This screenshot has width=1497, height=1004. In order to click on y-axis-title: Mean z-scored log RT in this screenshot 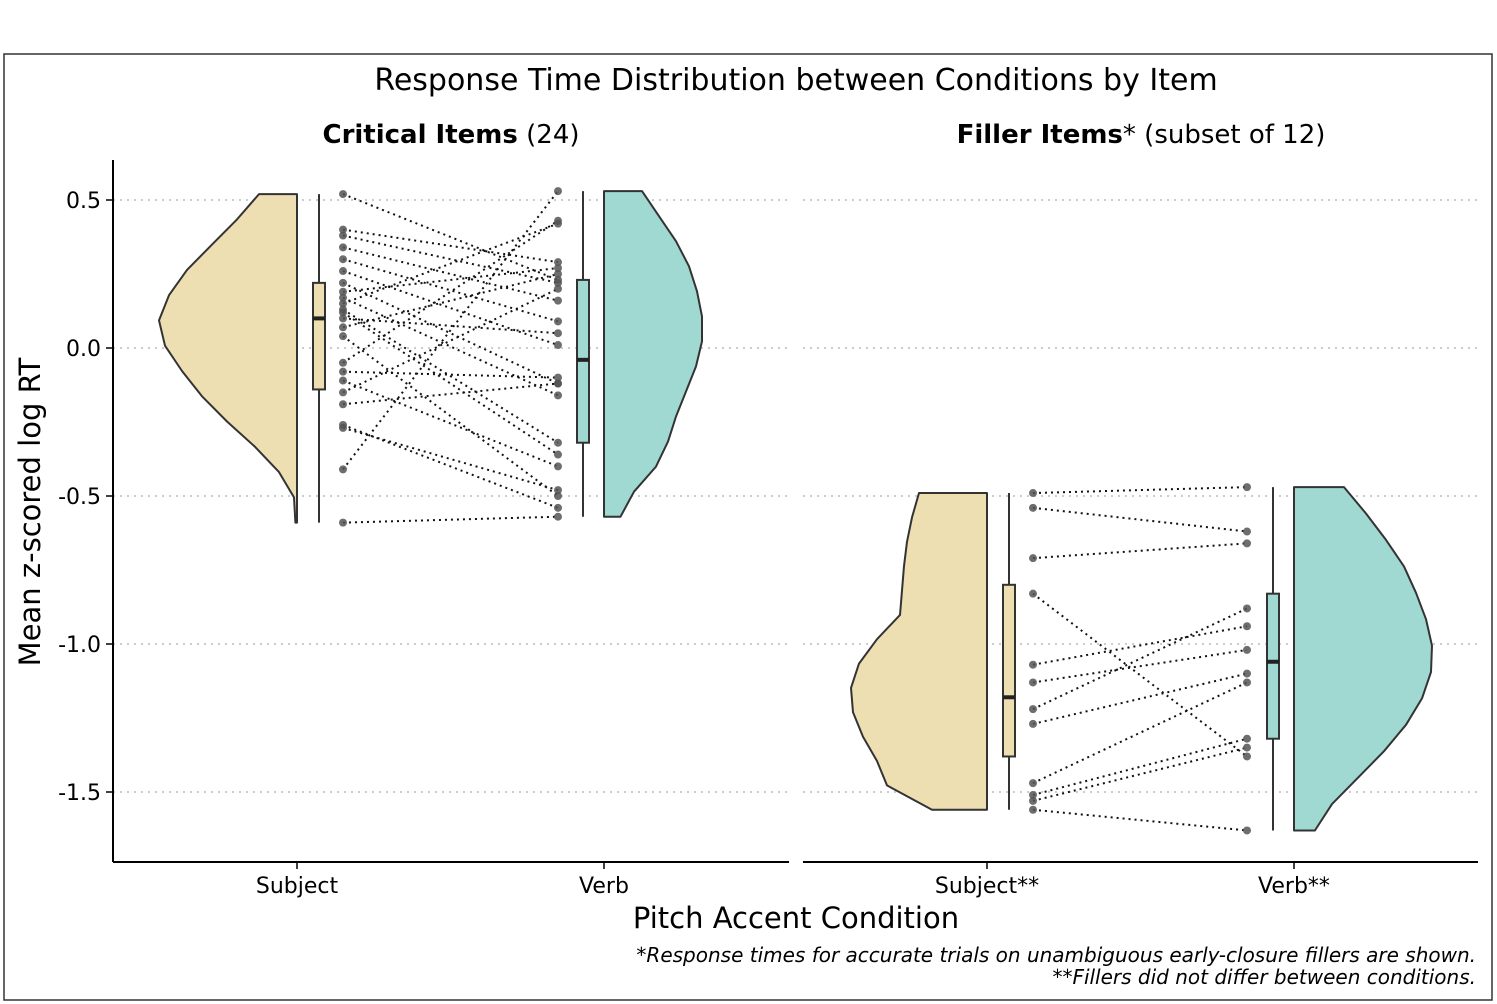, I will do `click(30, 511)`.